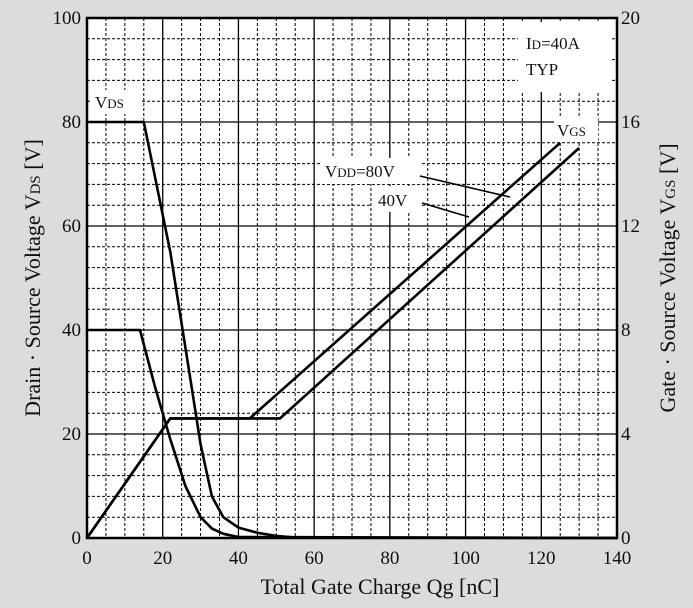  Describe the element at coordinates (541, 558) in the screenshot. I see `x-tick-label: 120` at that location.